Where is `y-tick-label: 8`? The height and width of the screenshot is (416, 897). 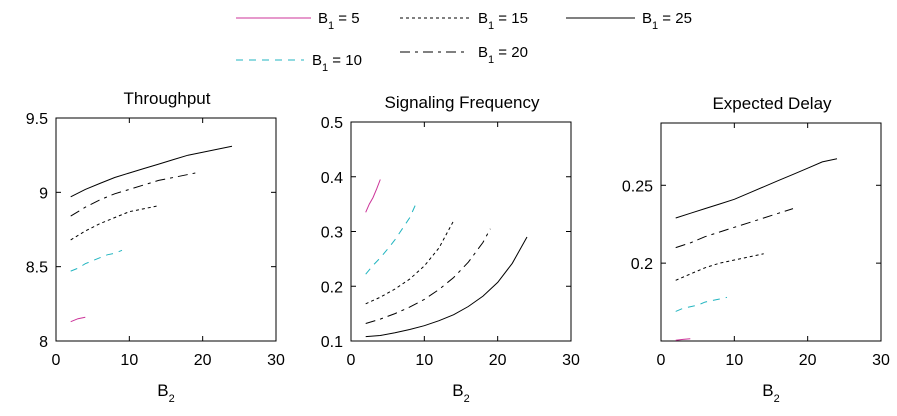 y-tick-label: 8 is located at coordinates (43, 342).